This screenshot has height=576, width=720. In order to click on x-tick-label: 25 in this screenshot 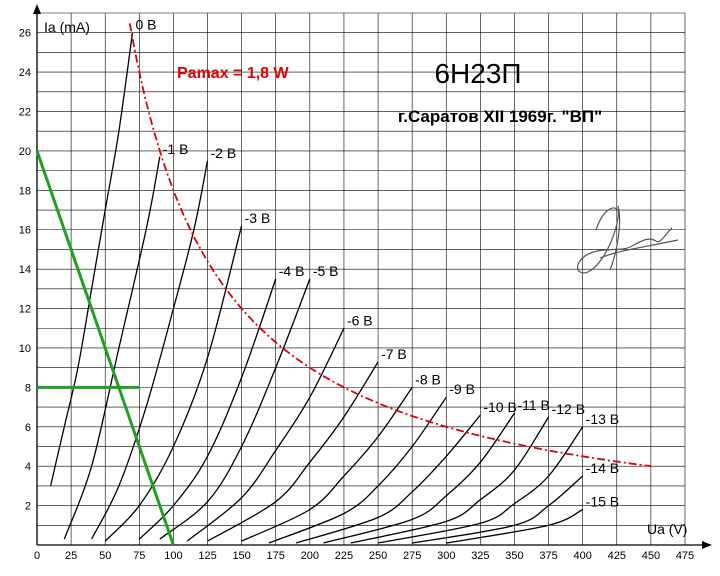, I will do `click(71, 556)`.